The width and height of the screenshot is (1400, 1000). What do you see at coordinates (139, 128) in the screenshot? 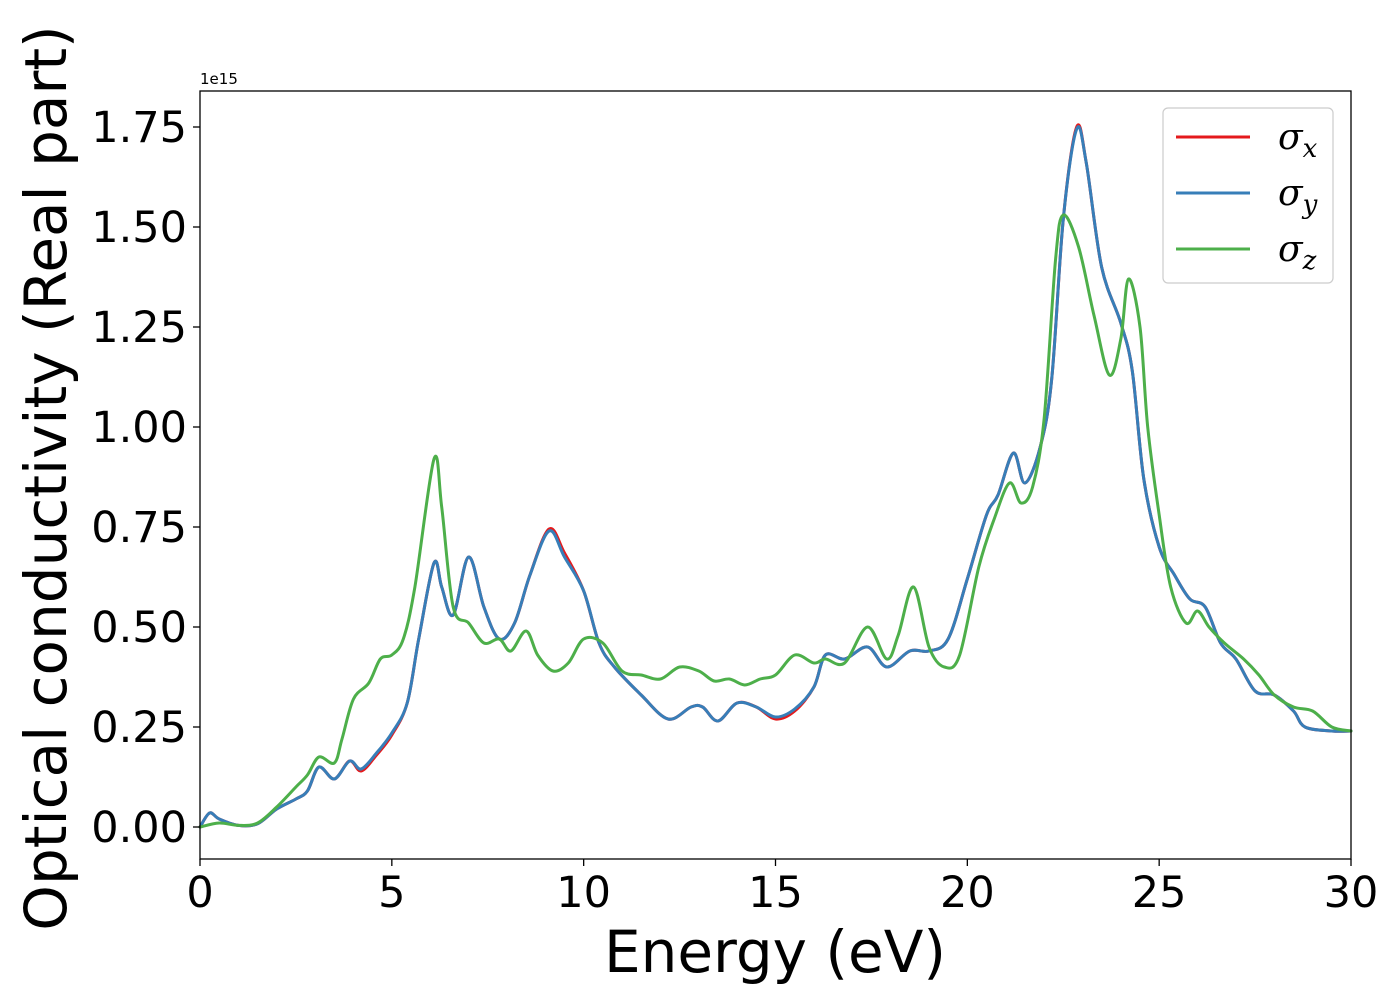
I see `y-tick-label: 1.75` at bounding box center [139, 128].